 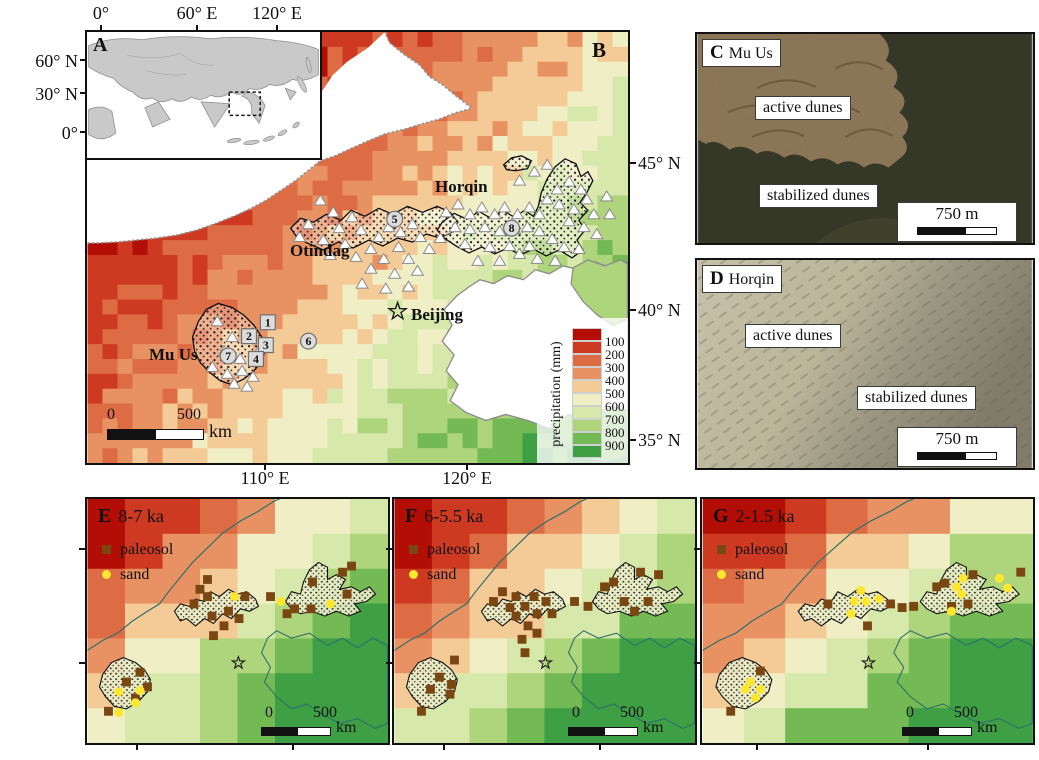 What do you see at coordinates (659, 310) in the screenshot?
I see `axis-40n: 40° N` at bounding box center [659, 310].